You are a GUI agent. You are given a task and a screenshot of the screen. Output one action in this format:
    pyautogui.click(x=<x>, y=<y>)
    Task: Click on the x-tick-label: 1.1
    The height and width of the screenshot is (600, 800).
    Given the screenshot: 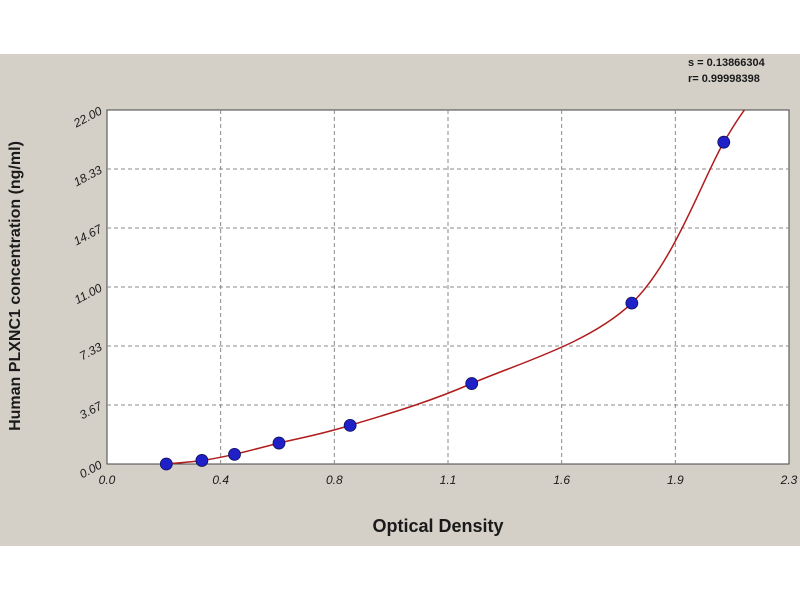 What is the action you would take?
    pyautogui.click(x=448, y=480)
    